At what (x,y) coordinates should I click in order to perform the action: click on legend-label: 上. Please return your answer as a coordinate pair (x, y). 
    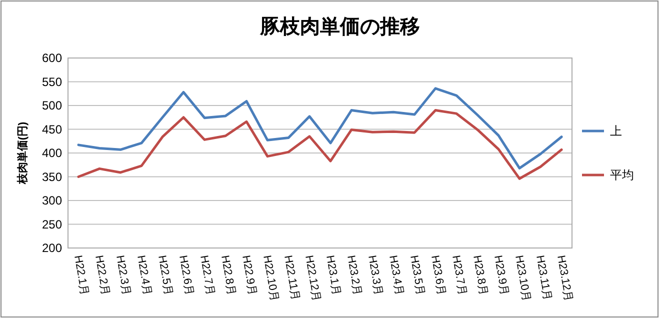
    Looking at the image, I should click on (616, 131).